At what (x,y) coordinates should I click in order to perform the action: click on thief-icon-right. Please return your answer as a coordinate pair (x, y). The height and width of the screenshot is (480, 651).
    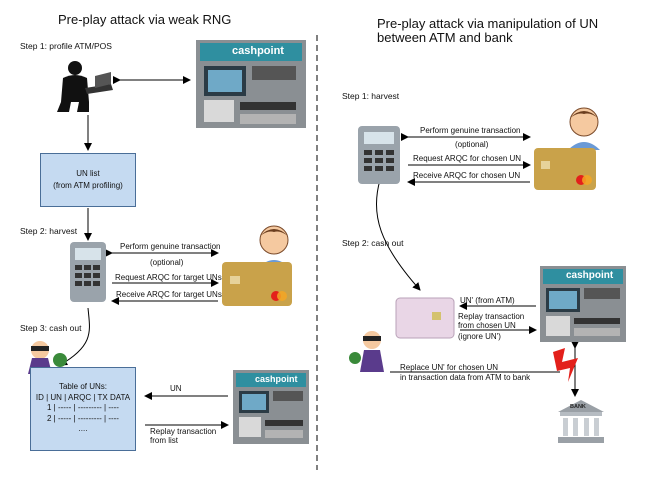
    Looking at the image, I should click on (371, 351).